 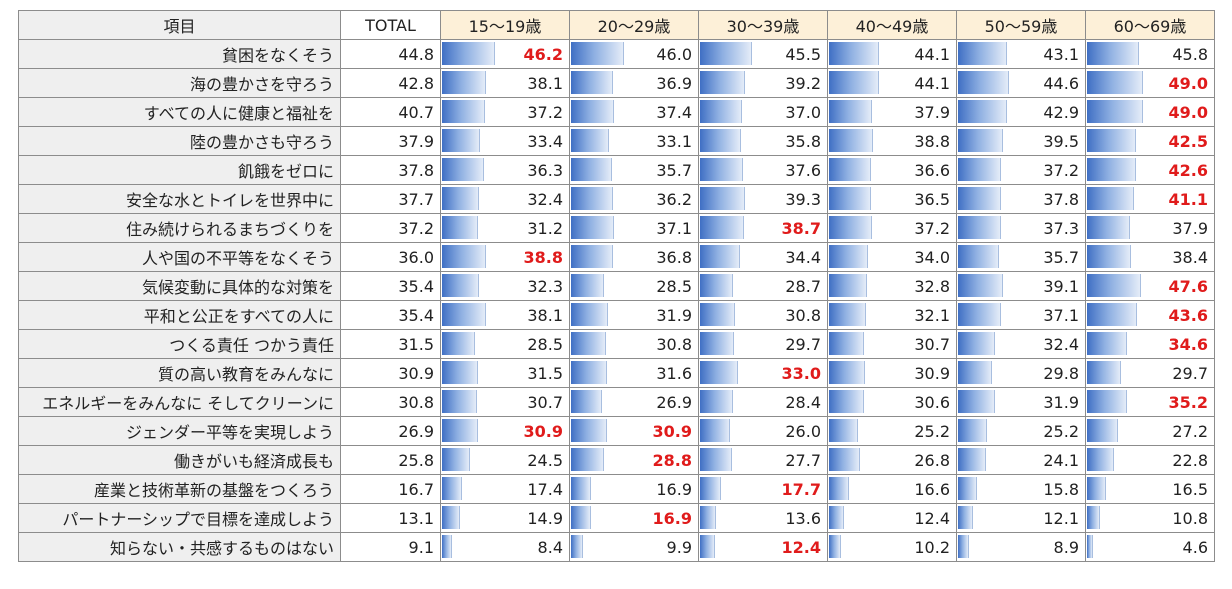 I want to click on age-value-cell: 16.5, so click(x=1150, y=489).